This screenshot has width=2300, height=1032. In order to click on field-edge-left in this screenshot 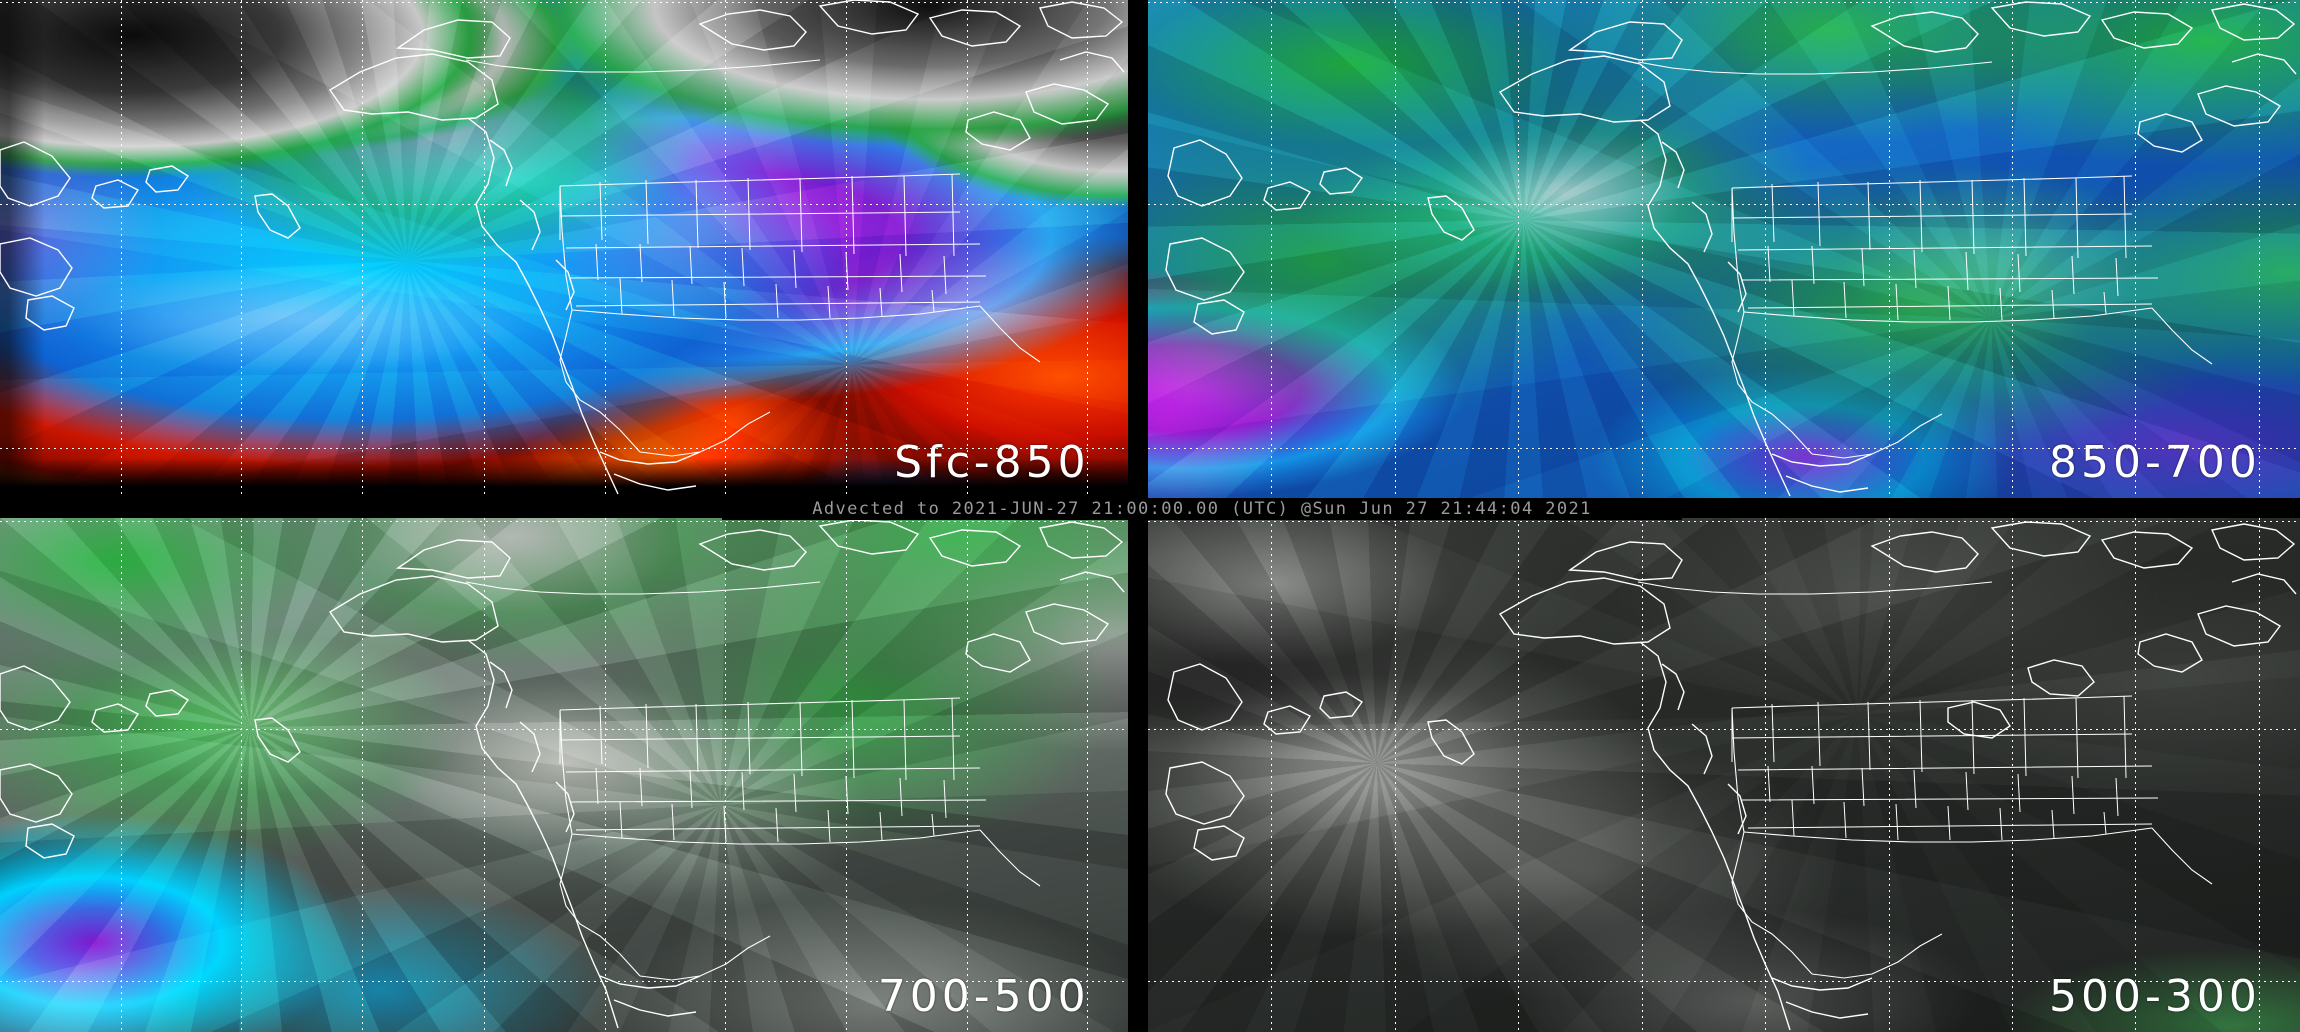, I will do `click(23, 249)`.